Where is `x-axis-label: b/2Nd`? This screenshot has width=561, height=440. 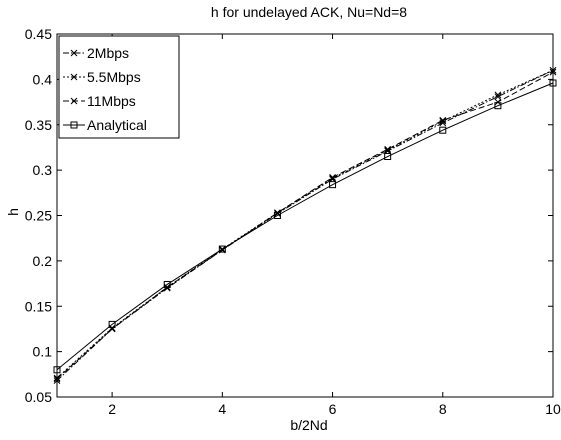 x-axis-label: b/2Nd is located at coordinates (308, 425).